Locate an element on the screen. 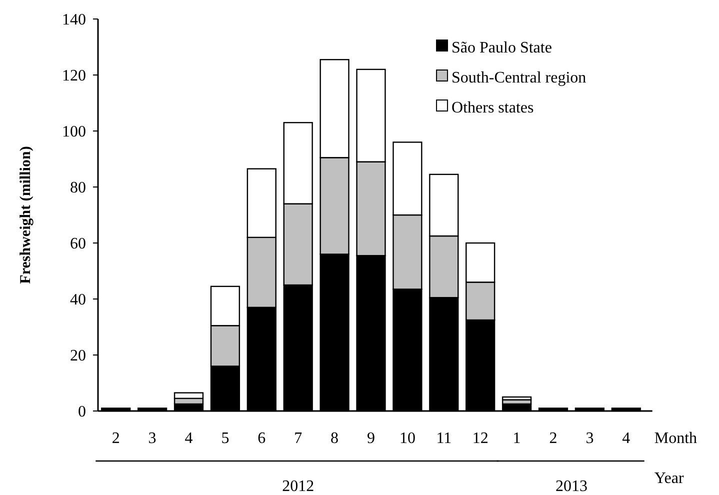 This screenshot has height=495, width=719. x-axis-title: Month is located at coordinates (676, 438).